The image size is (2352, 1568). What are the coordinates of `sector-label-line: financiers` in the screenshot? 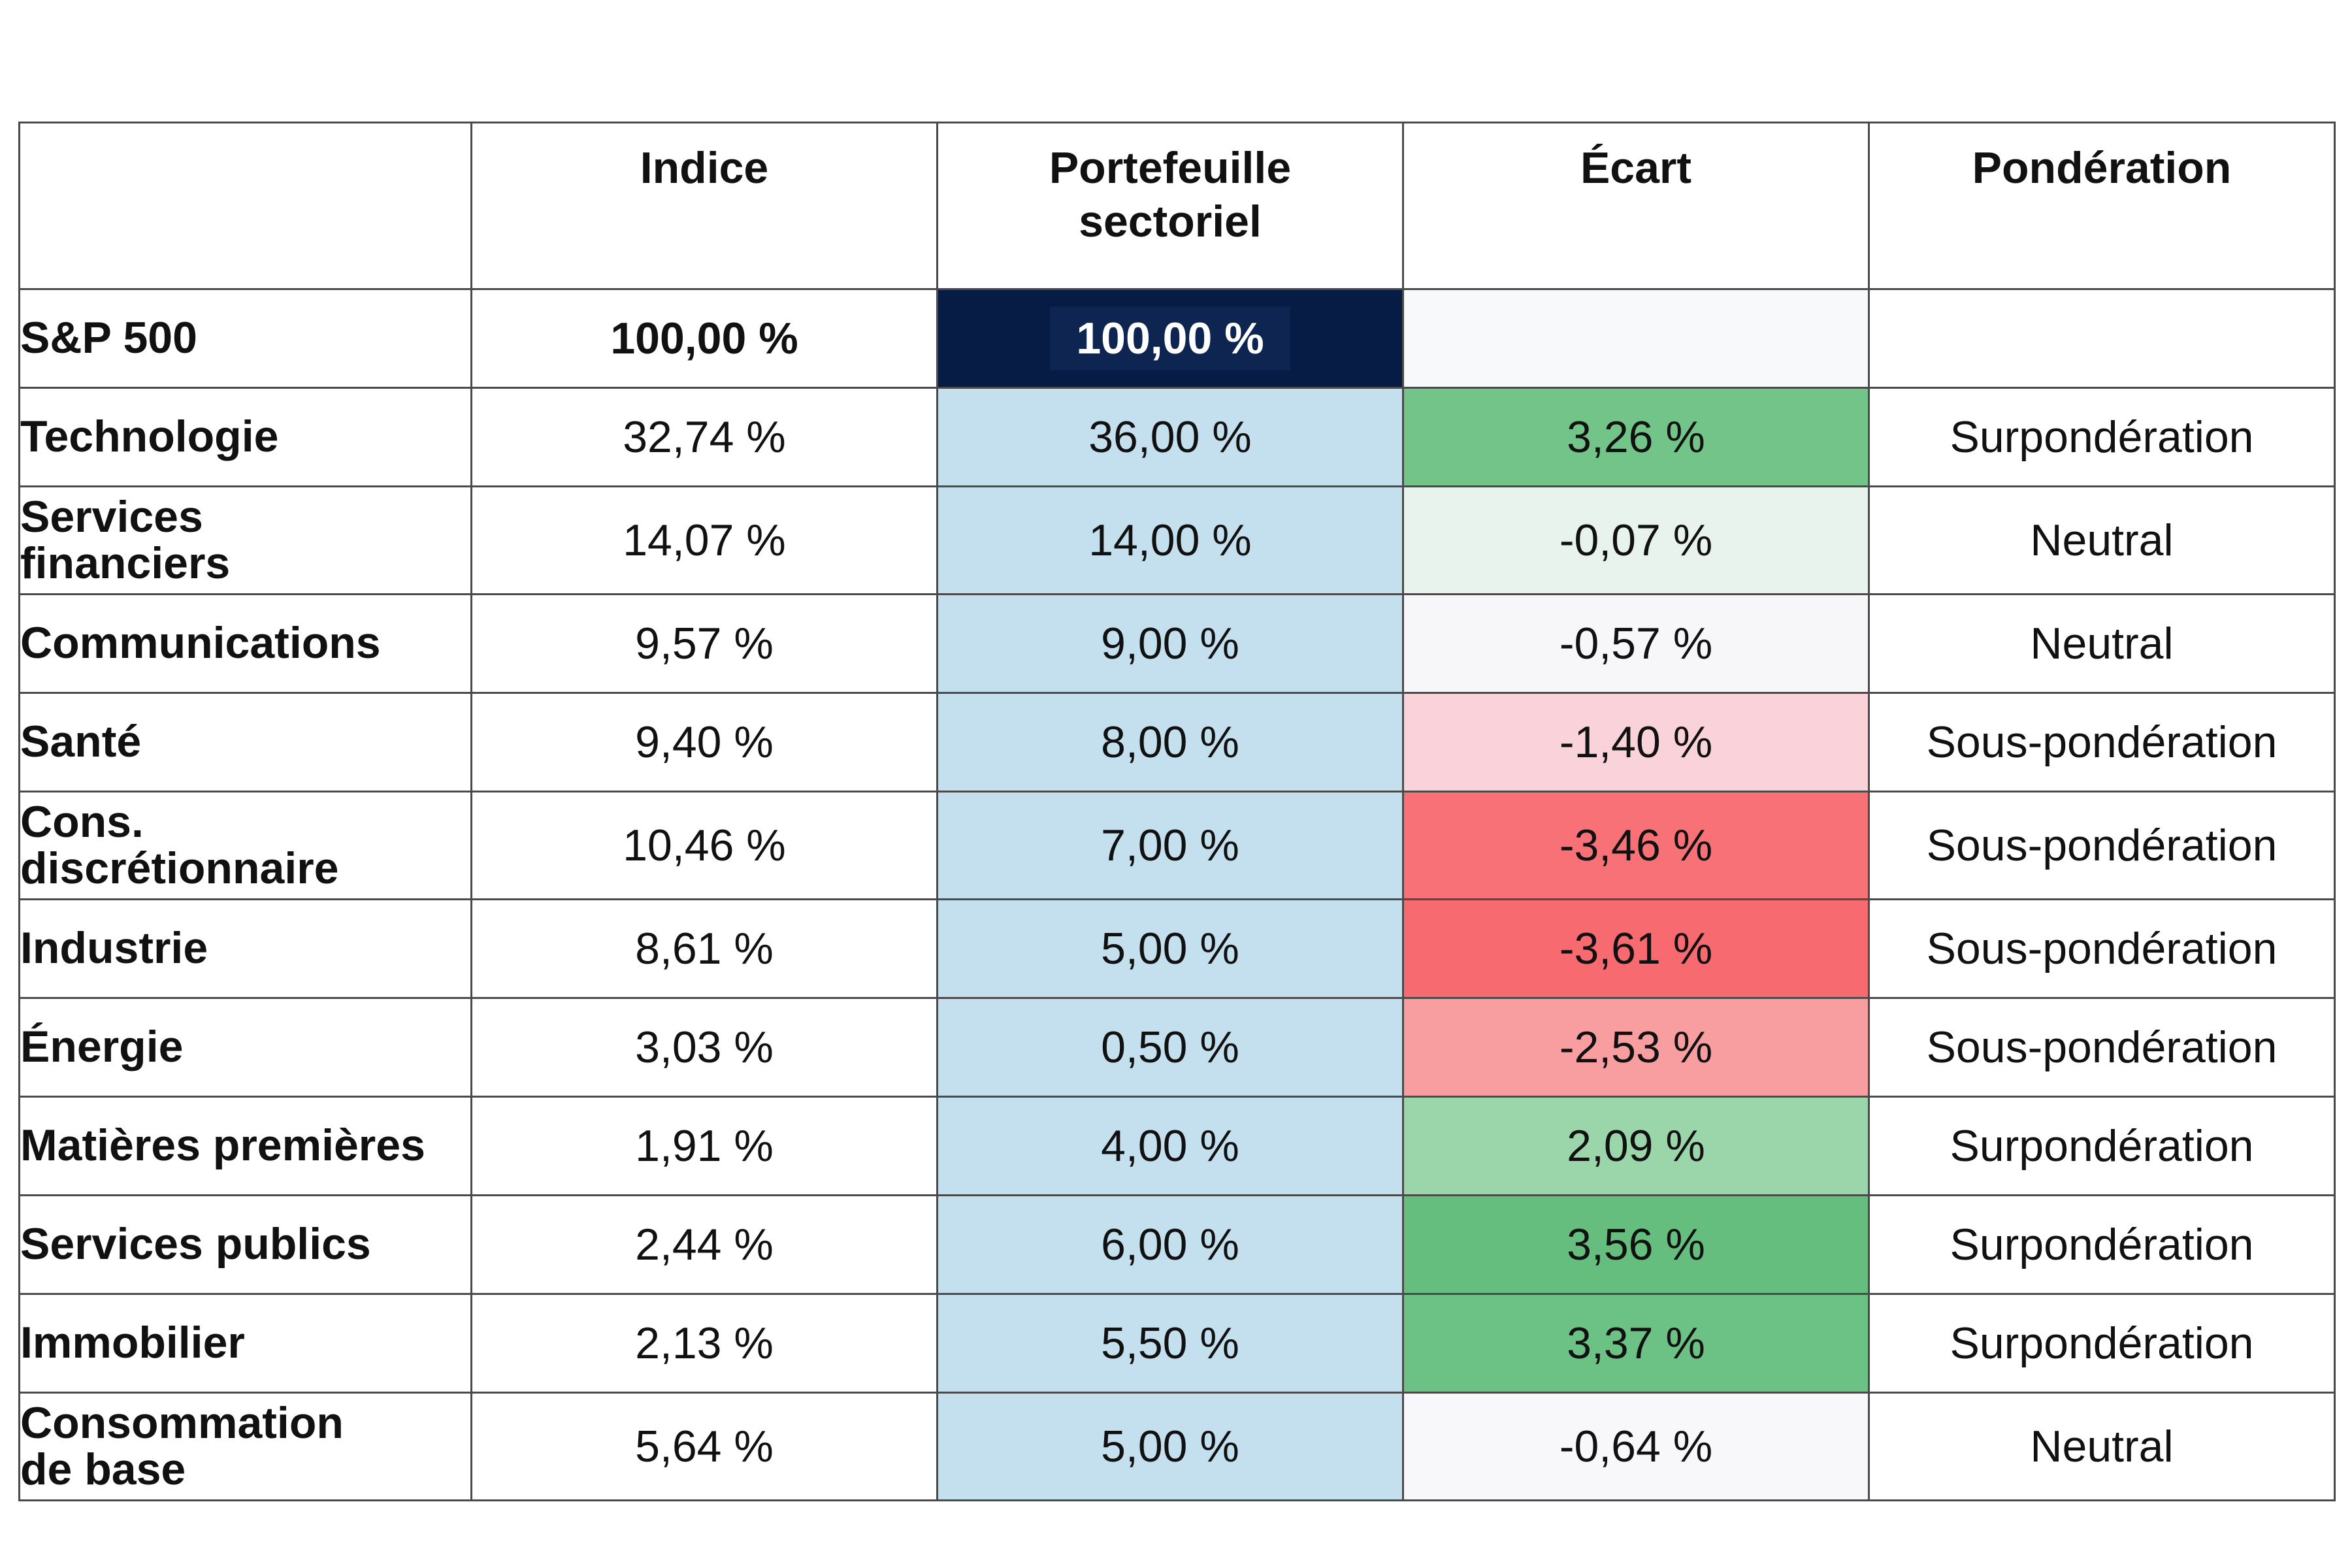 It's located at (125, 563).